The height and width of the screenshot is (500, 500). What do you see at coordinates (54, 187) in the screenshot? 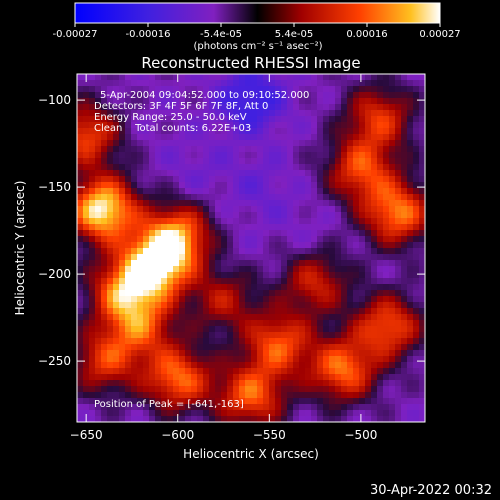
I see `y-tick-label: −150` at bounding box center [54, 187].